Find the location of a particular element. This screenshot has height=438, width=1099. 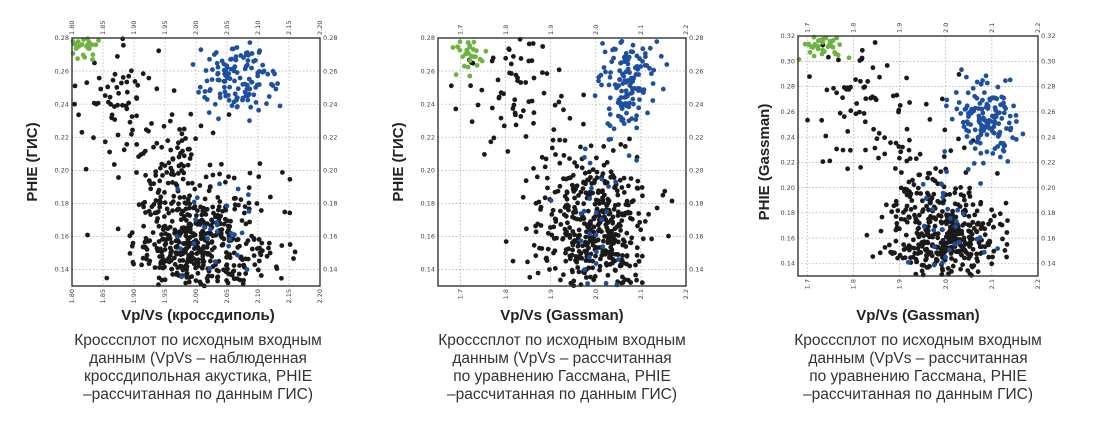

x-tick-label-top: 2.0 is located at coordinates (946, 28).